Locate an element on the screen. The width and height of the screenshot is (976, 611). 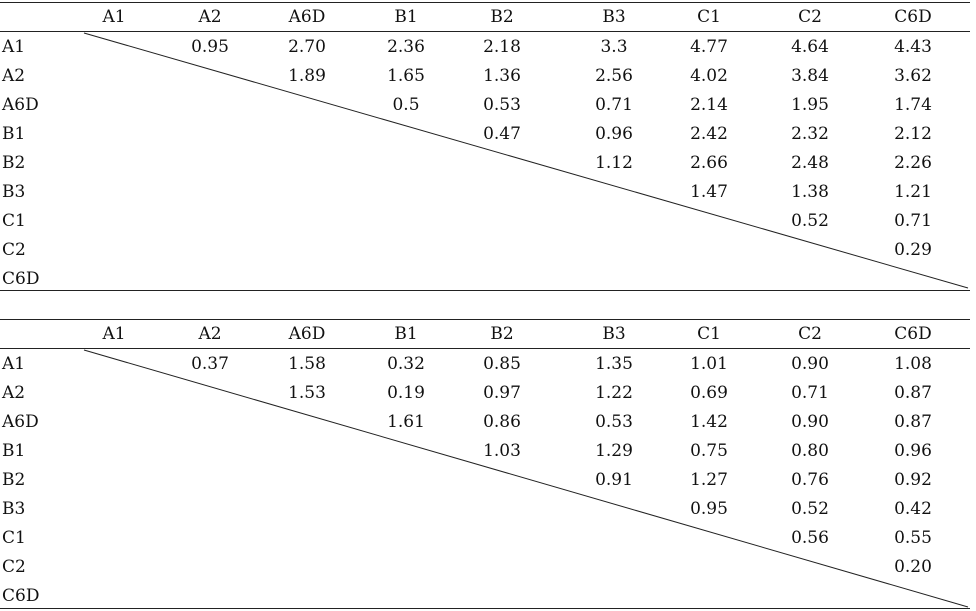
table-cell: 0.96 is located at coordinates (614, 134).